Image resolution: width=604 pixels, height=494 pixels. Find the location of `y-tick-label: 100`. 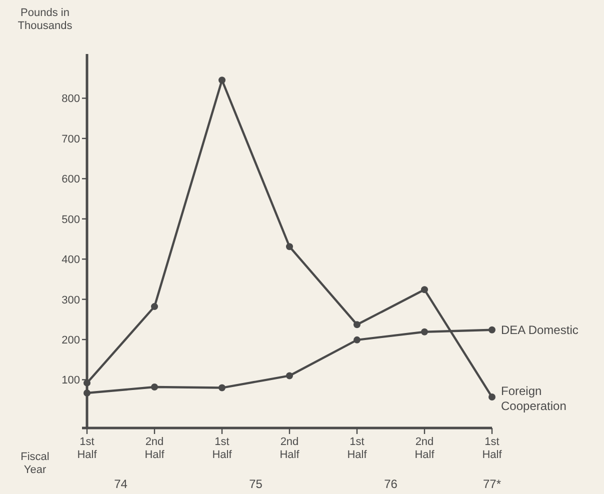

y-tick-label: 100 is located at coordinates (71, 380).